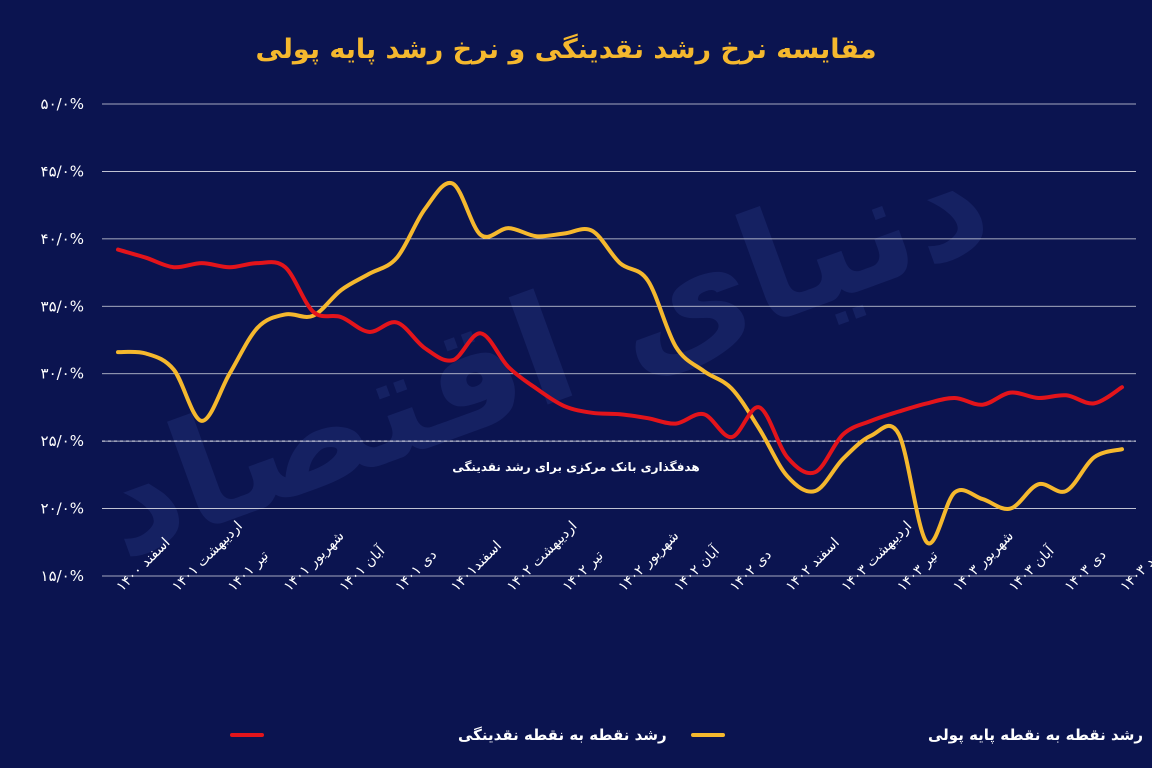 The width and height of the screenshot is (1152, 768). I want to click on legend-item-monetary-base: رشد نقطه به نقطه پایه پولی, so click(917, 735).